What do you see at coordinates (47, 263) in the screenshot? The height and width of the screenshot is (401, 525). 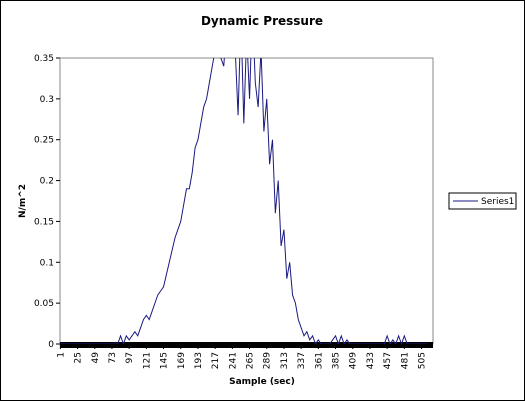 I see `y-tick-label: 0.1` at bounding box center [47, 263].